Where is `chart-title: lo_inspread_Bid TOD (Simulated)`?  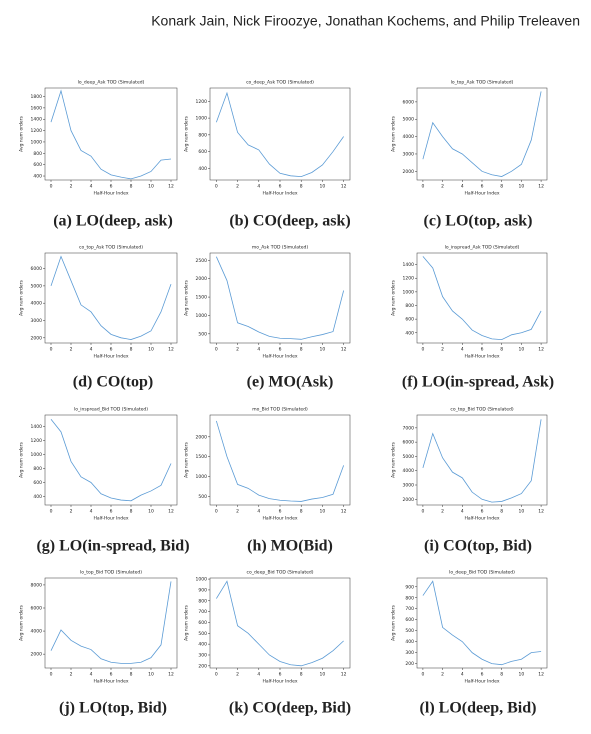 chart-title: lo_inspread_Bid TOD (Simulated) is located at coordinates (111, 410).